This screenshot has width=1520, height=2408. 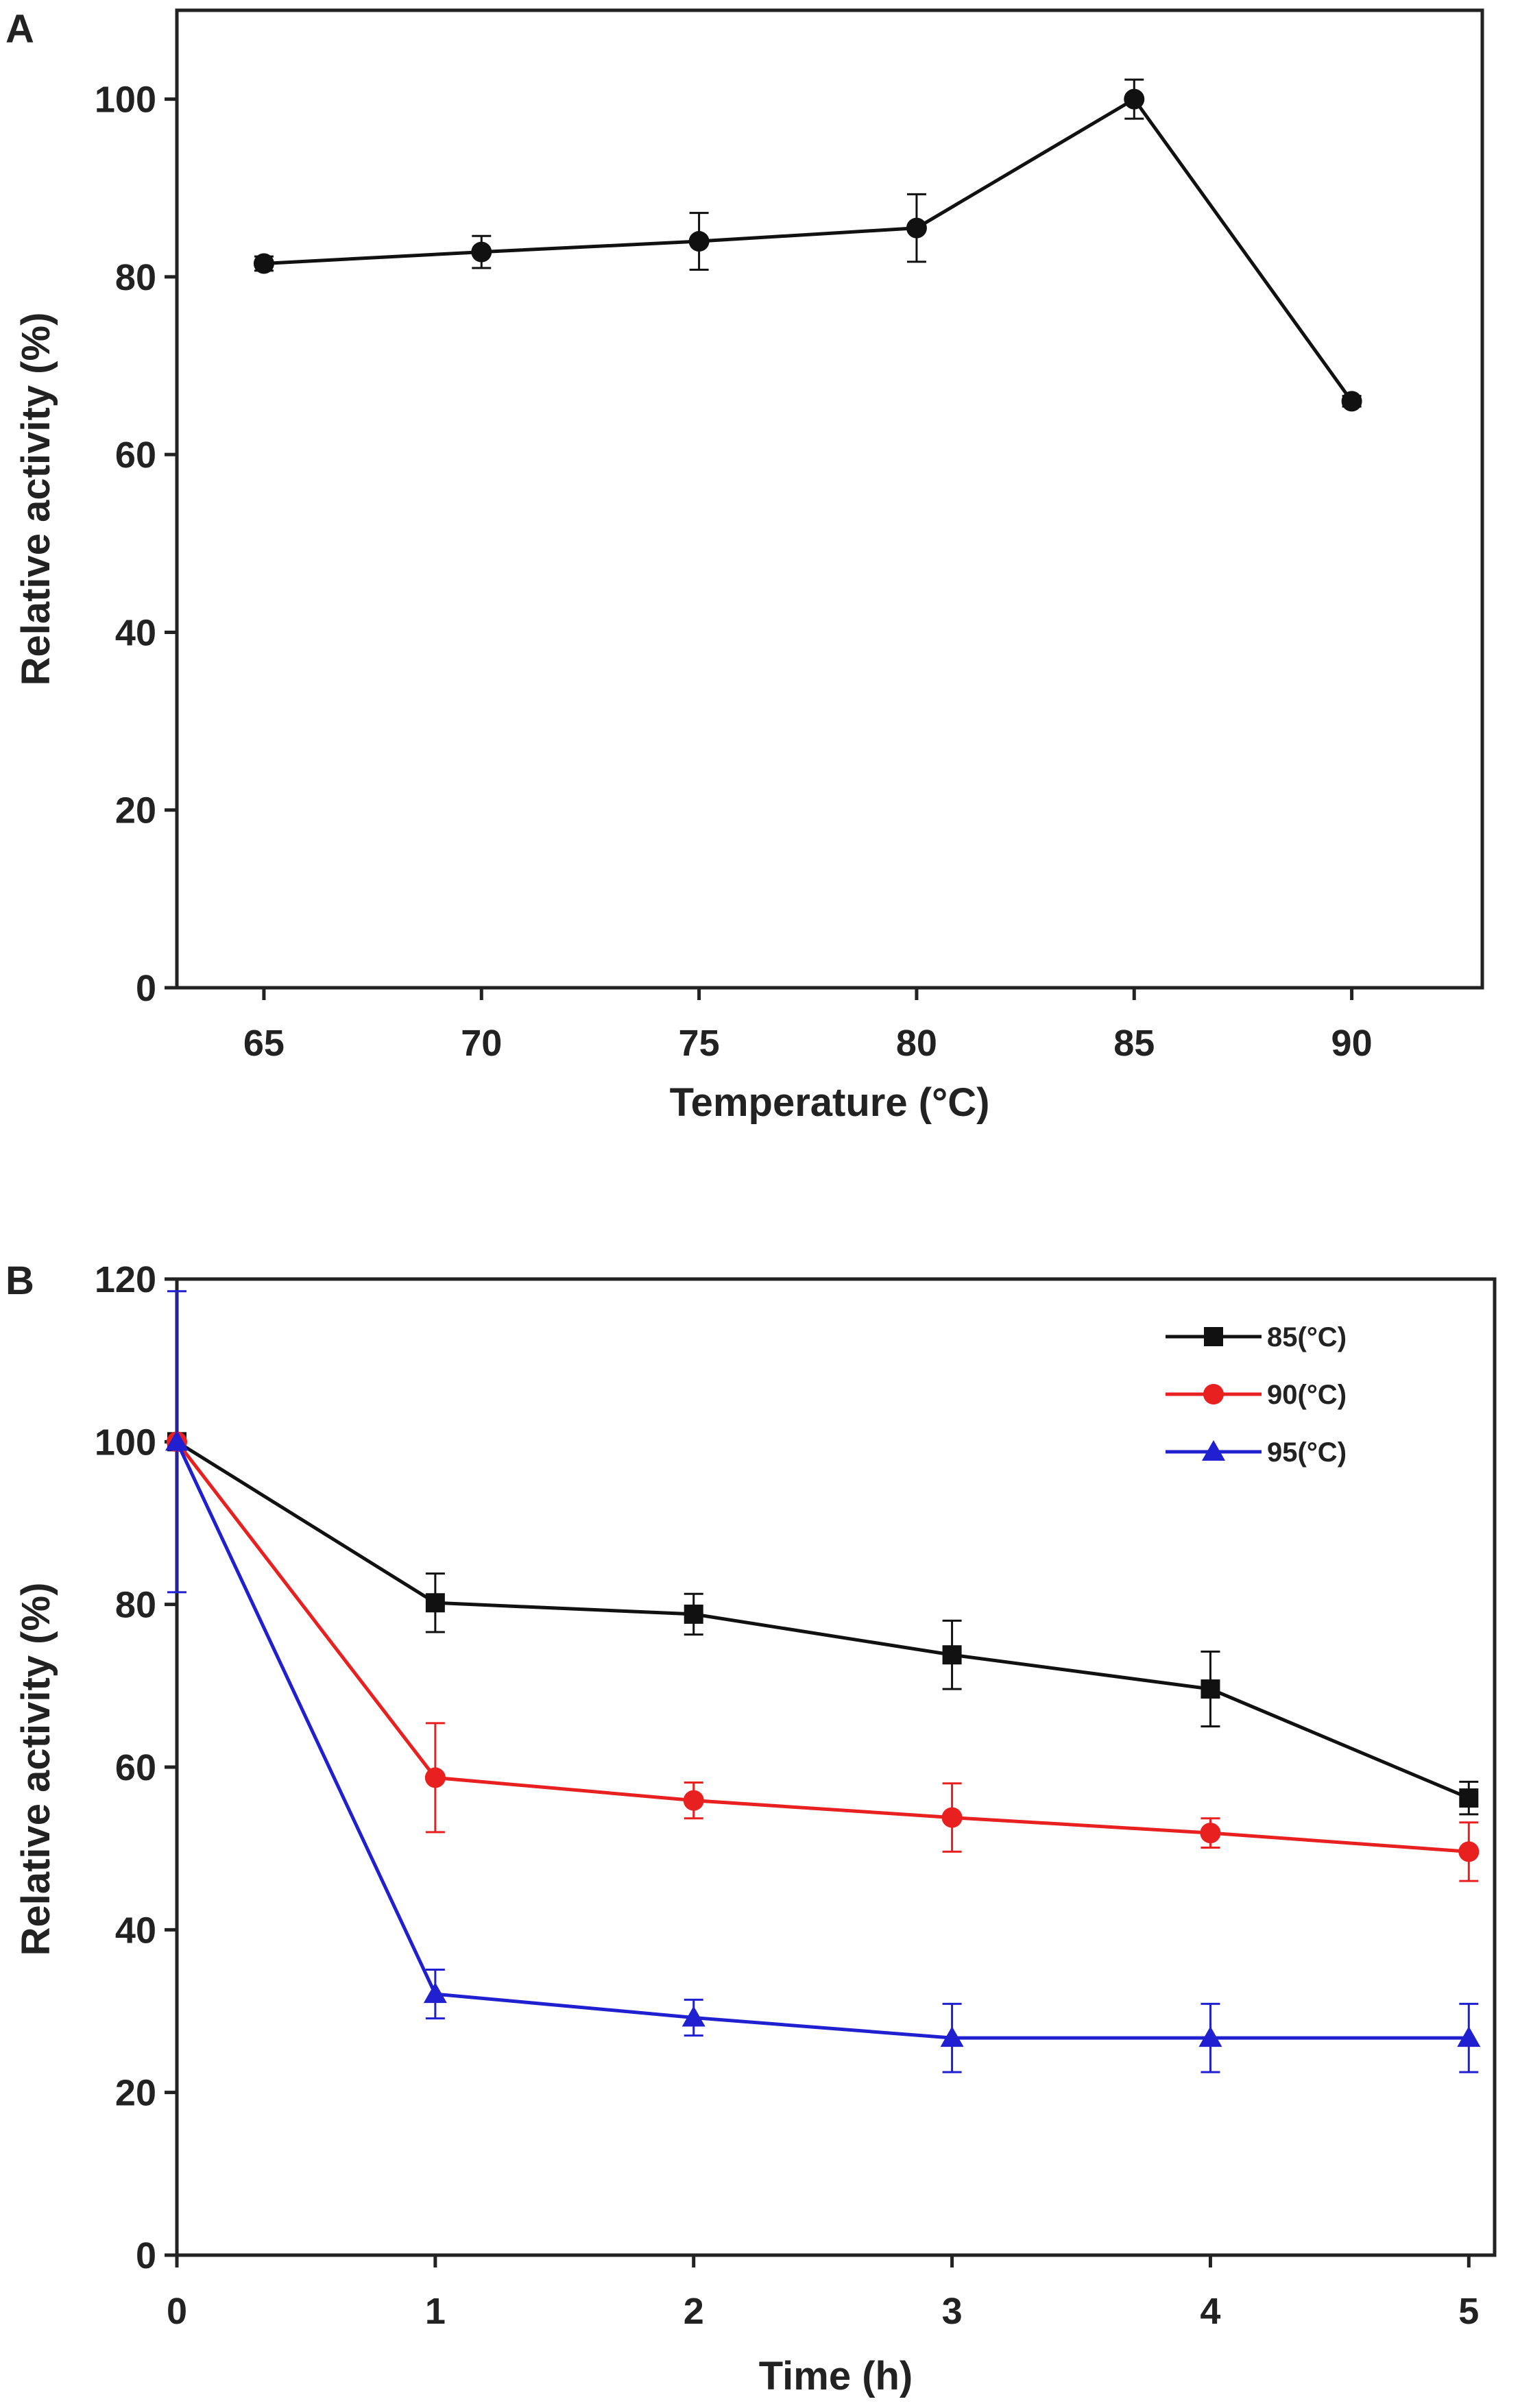 What do you see at coordinates (264, 1043) in the screenshot?
I see `x-tick-label: 65` at bounding box center [264, 1043].